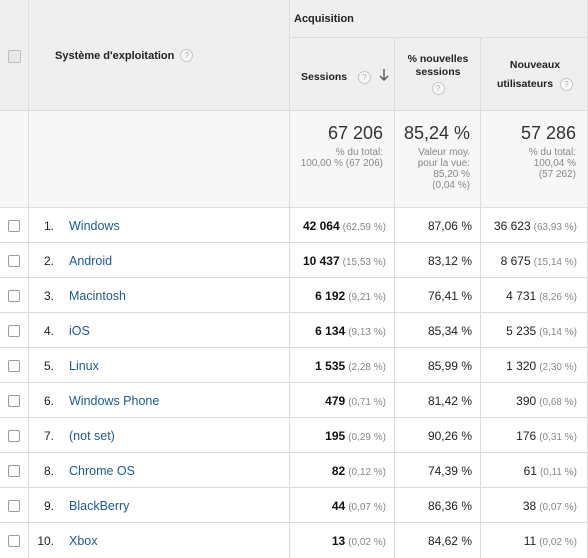 The height and width of the screenshot is (558, 588). What do you see at coordinates (45, 541) in the screenshot?
I see `row-index: 10.` at bounding box center [45, 541].